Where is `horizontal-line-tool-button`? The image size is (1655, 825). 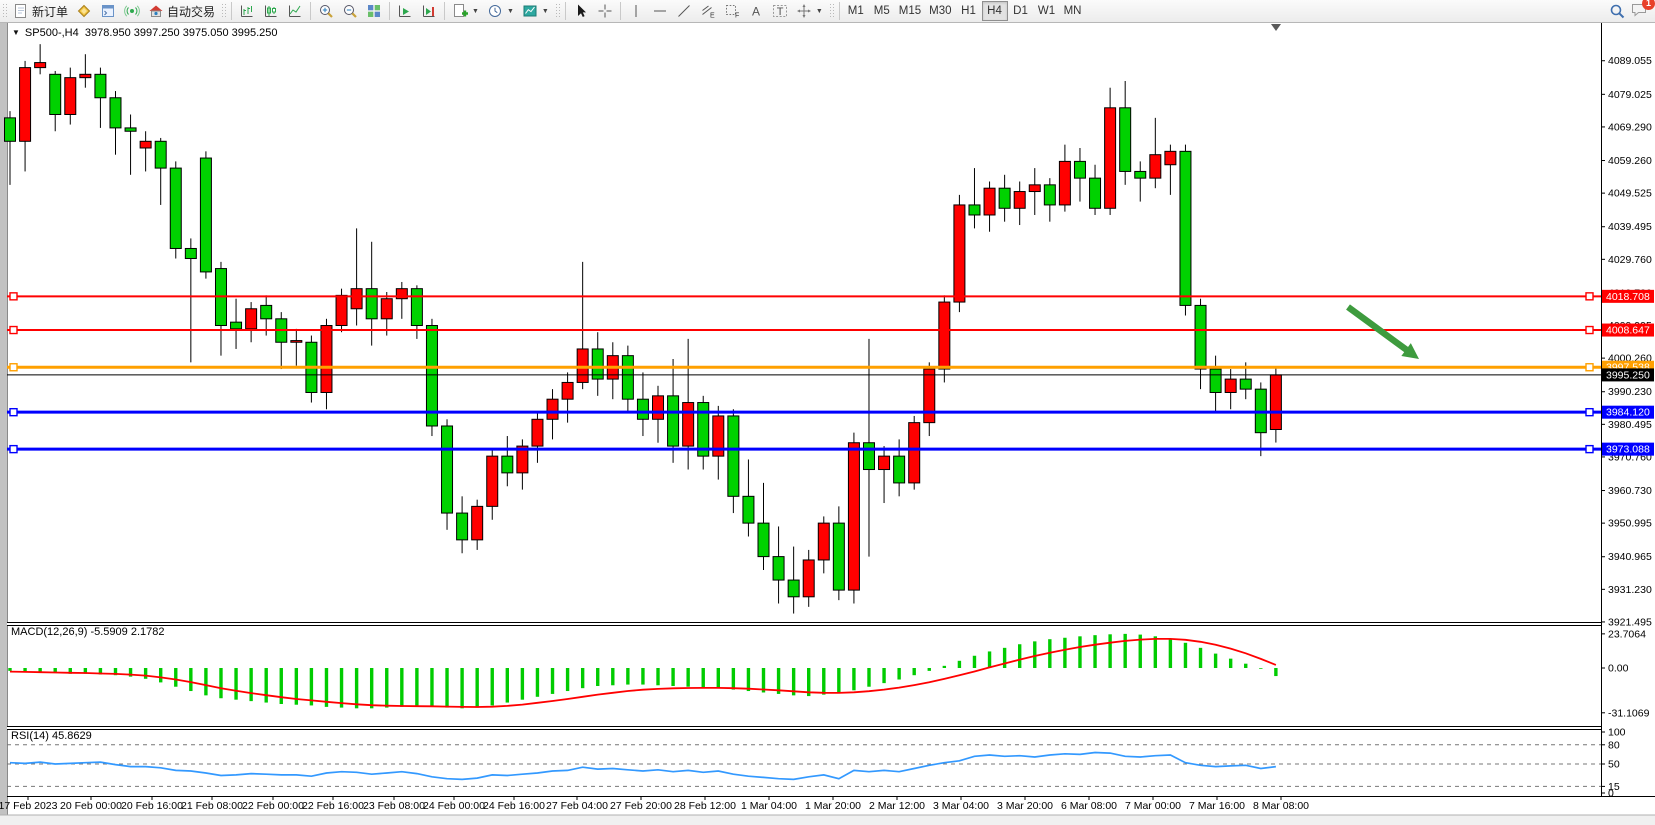
horizontal-line-tool-button is located at coordinates (660, 11).